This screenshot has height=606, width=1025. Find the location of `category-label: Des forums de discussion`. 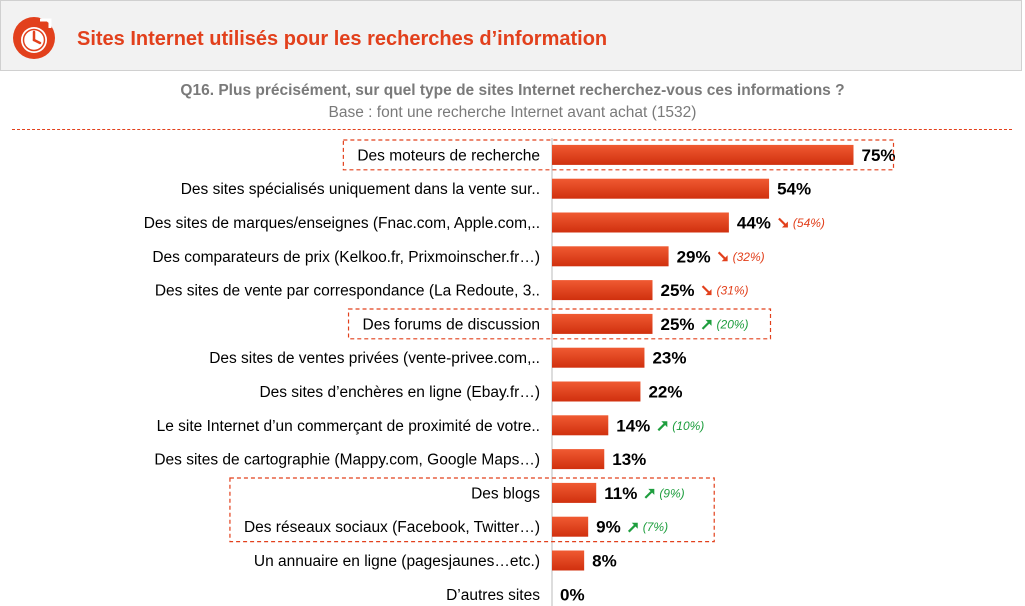

category-label: Des forums de discussion is located at coordinates (451, 324).